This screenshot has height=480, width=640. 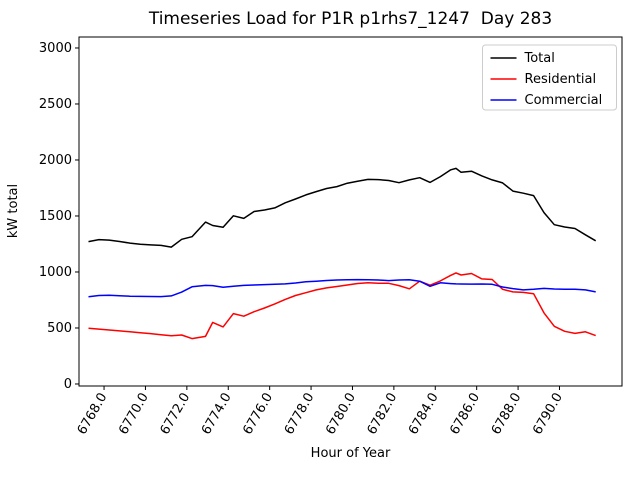 I want to click on x-tick-label: 6784.0, so click(x=424, y=414).